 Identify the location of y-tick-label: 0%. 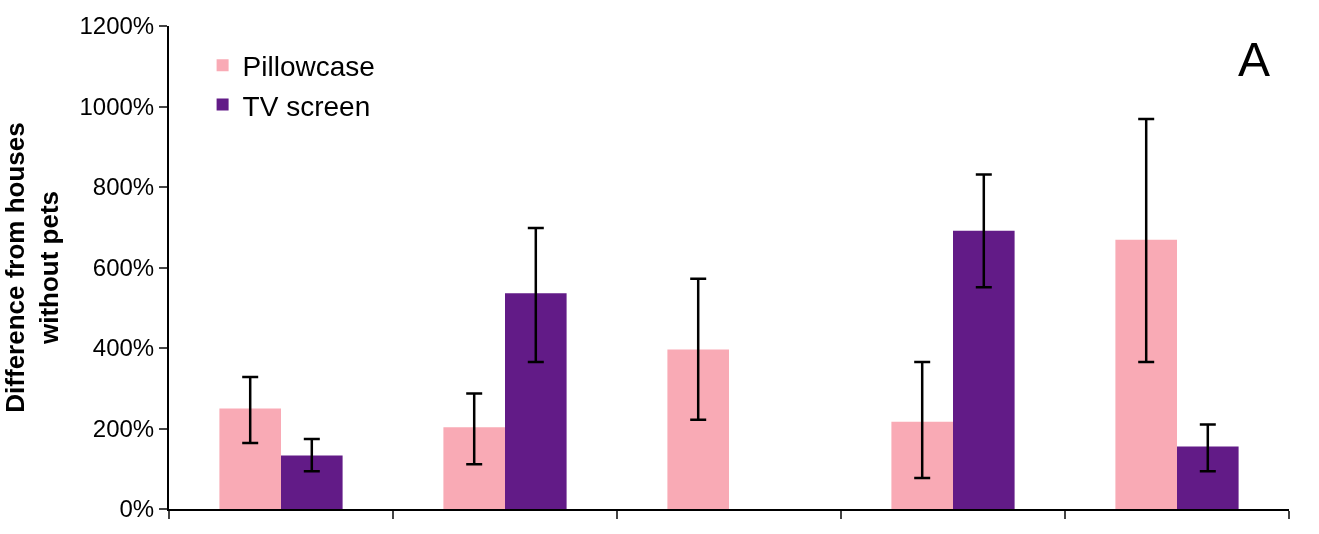
(137, 509).